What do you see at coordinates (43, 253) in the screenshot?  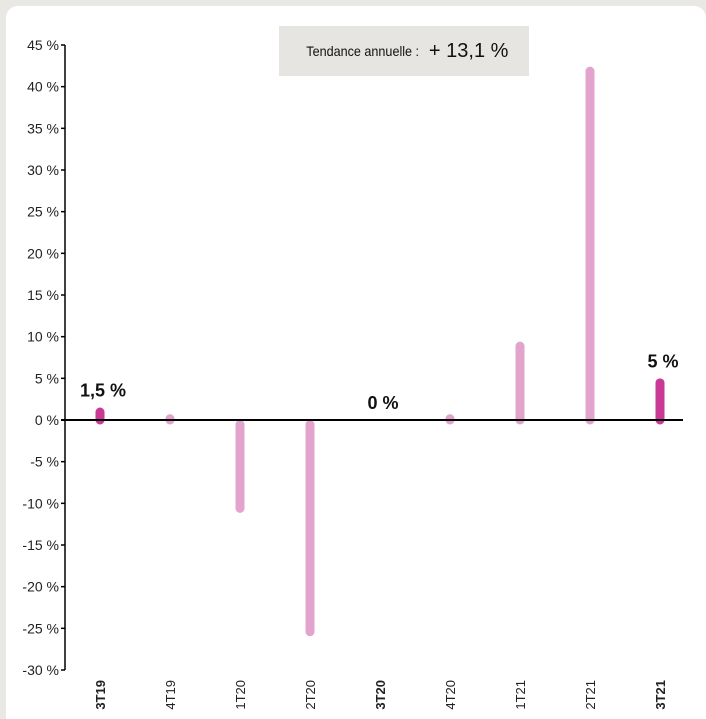 I see `y-tick-label: 20 %` at bounding box center [43, 253].